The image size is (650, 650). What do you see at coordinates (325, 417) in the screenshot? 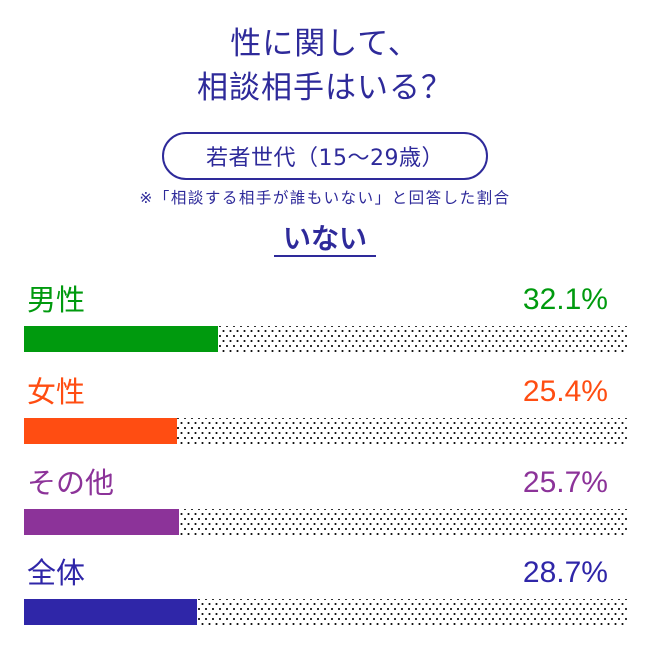
I see `bar-row-female: 女性 25.4%` at bounding box center [325, 417].